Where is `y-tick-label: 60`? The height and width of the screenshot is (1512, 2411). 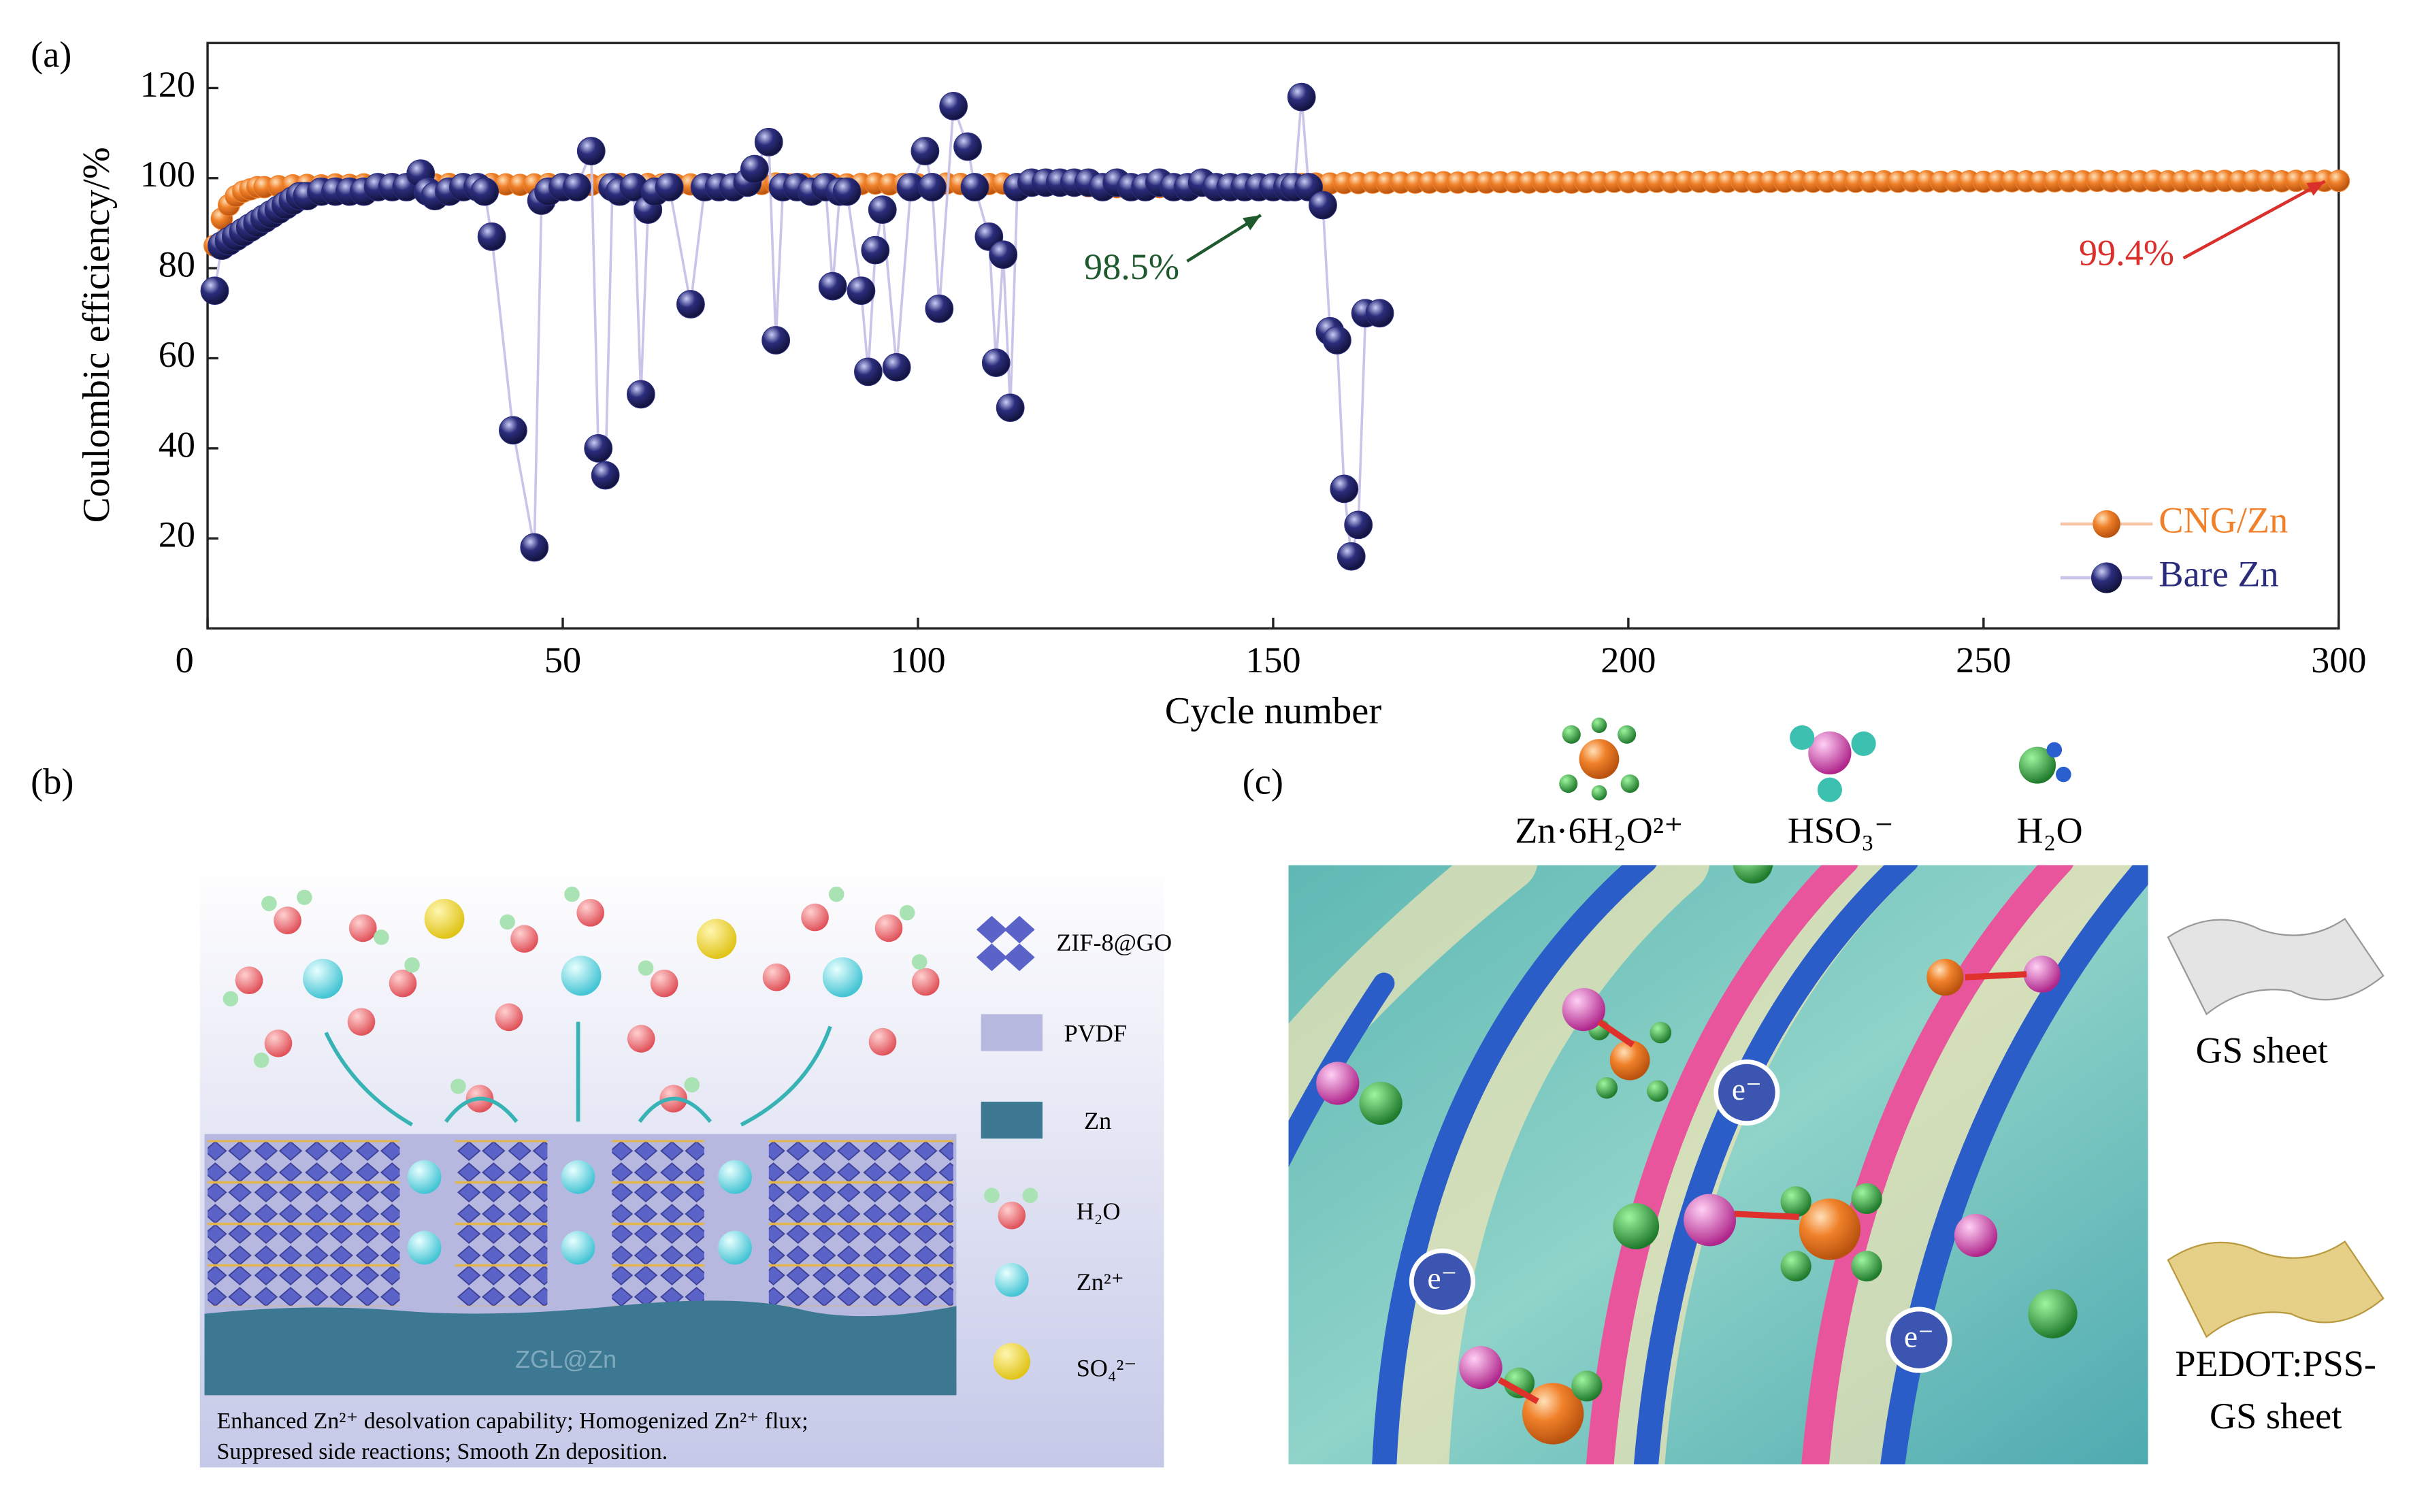 y-tick-label: 60 is located at coordinates (177, 354).